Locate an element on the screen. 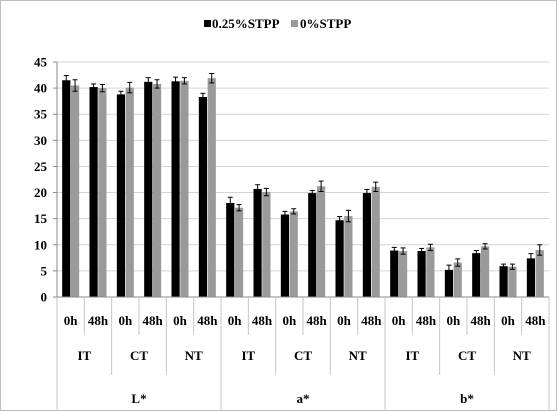 The image size is (557, 411). x-super-group-label: b* is located at coordinates (467, 398).